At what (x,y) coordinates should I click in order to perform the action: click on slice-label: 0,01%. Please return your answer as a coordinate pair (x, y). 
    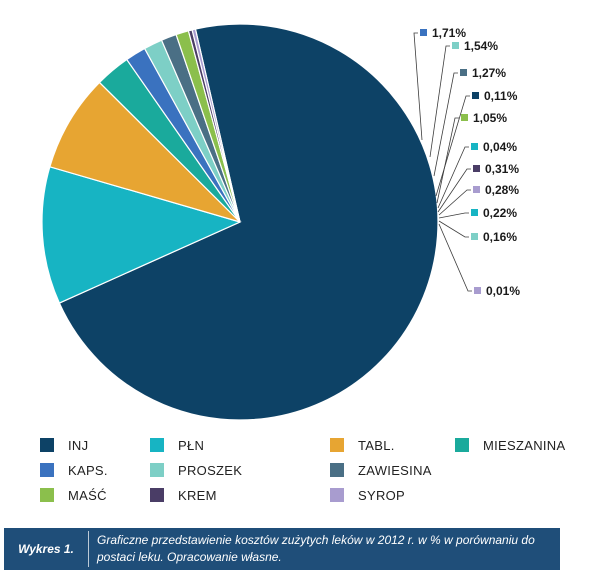
    Looking at the image, I should click on (503, 291).